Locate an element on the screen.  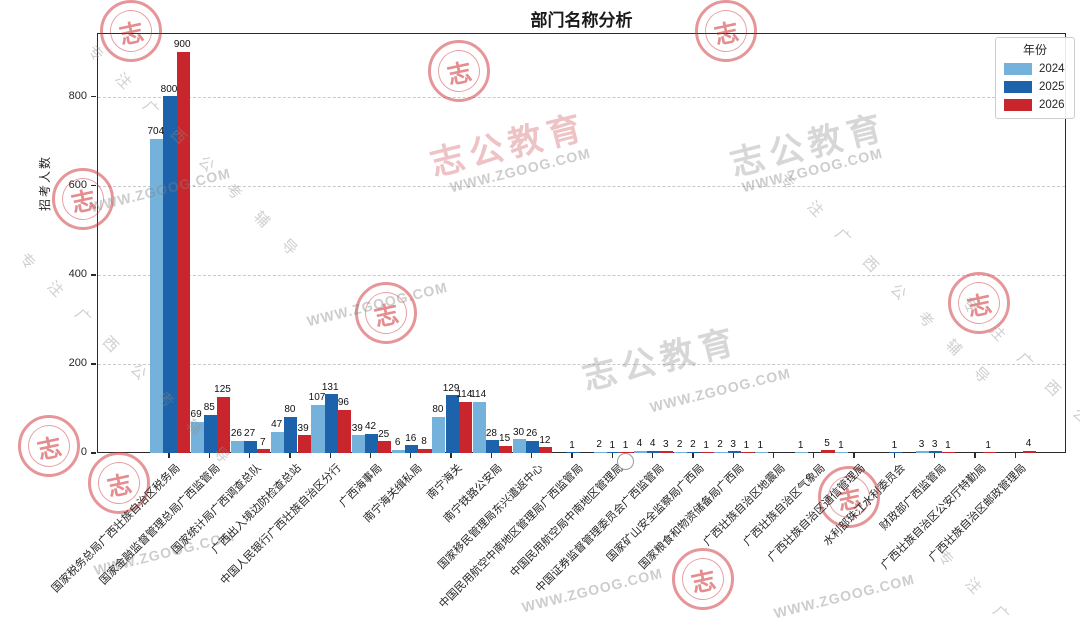
legend: 年份 2024 2025 2026 is located at coordinates (1035, 78).